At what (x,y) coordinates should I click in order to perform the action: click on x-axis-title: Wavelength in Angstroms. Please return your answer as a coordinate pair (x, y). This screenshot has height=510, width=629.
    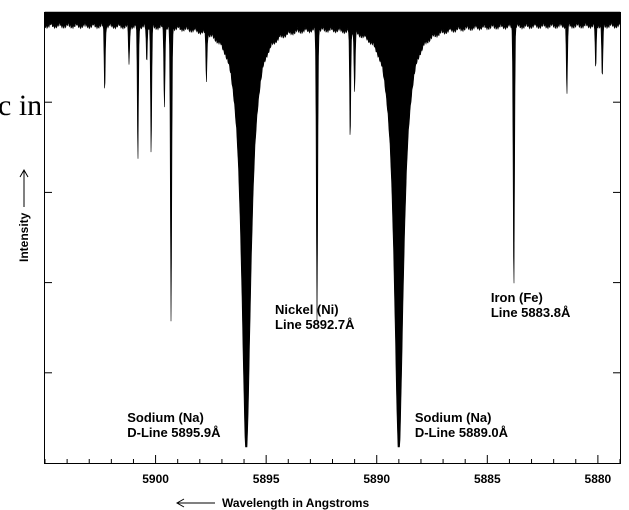
    Looking at the image, I should click on (272, 503).